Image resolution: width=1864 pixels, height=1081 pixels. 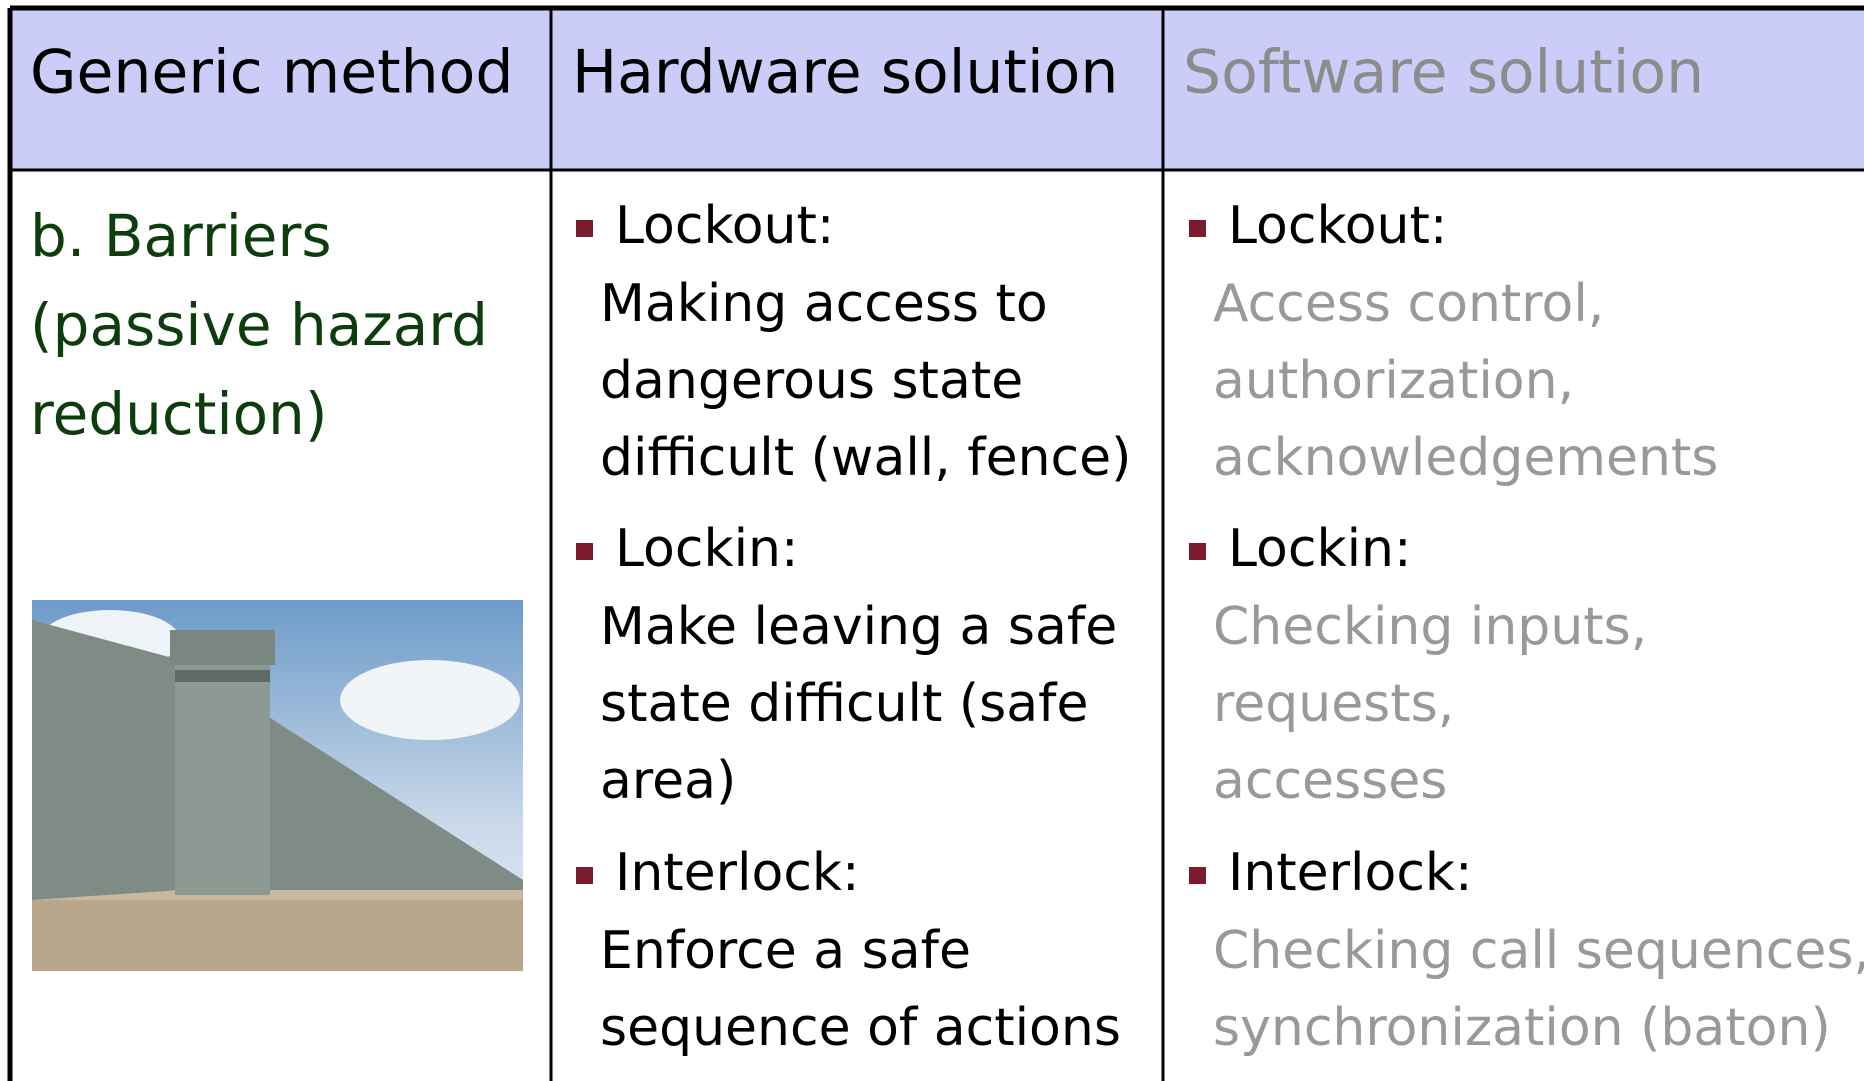 I want to click on item-line: Enforce a safe, so click(x=785, y=951).